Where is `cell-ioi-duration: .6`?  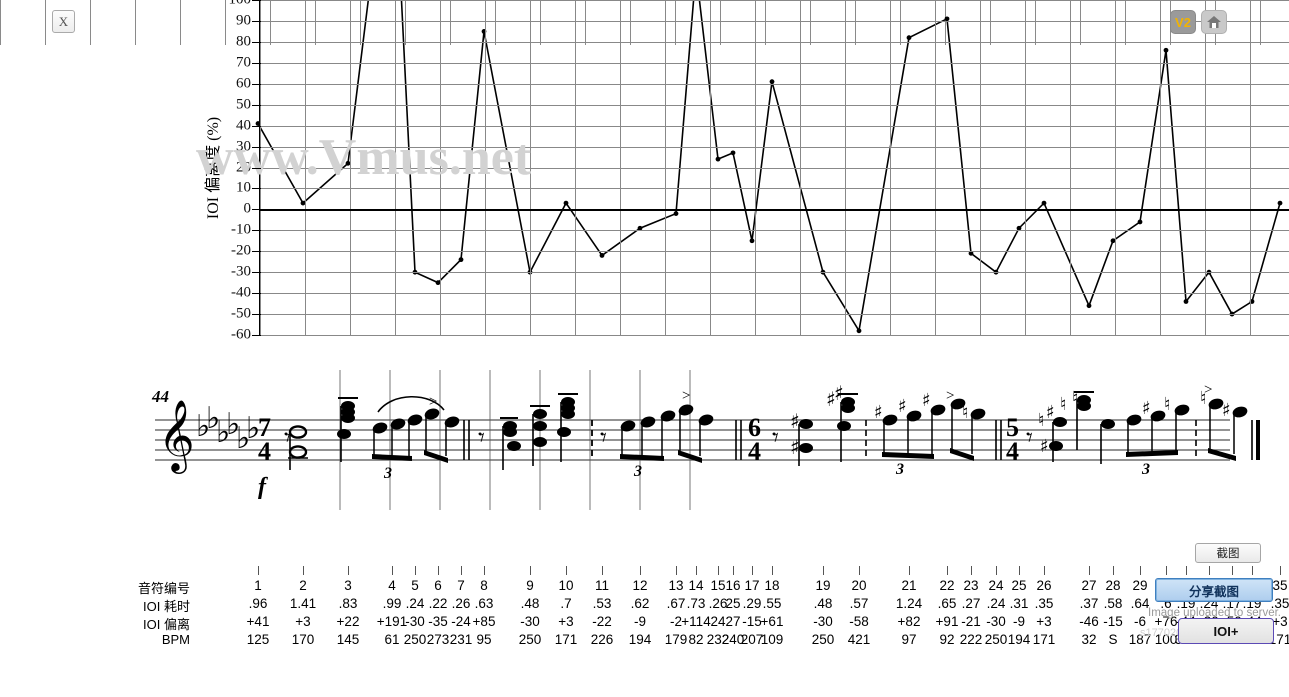
cell-ioi-duration: .6 is located at coordinates (1166, 603).